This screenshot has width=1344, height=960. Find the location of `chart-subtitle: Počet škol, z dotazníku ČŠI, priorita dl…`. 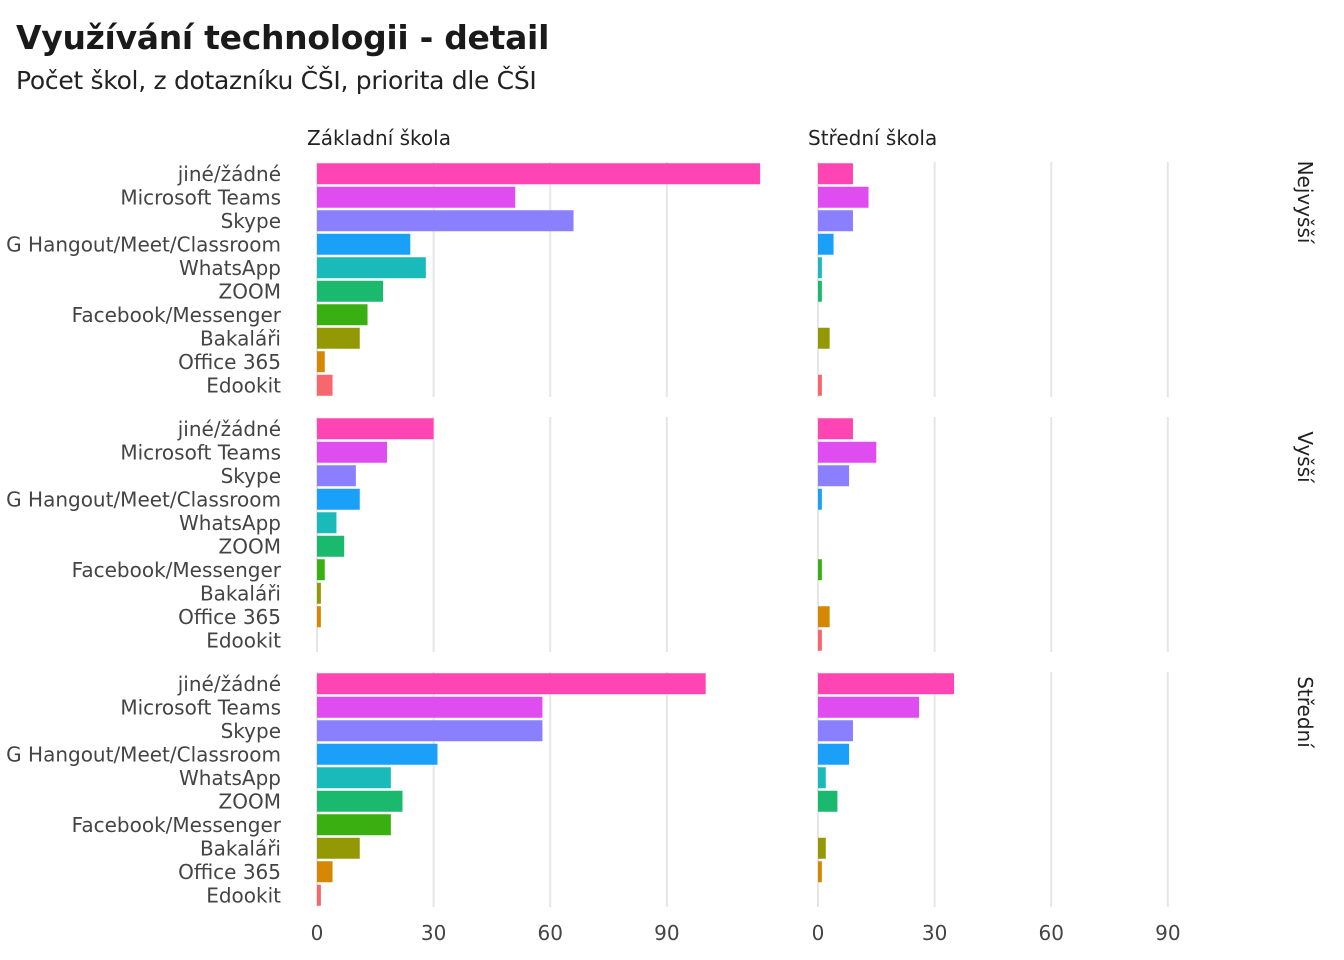

chart-subtitle: Počet škol, z dotazníku ČŠI, priorita dl… is located at coordinates (276, 80).